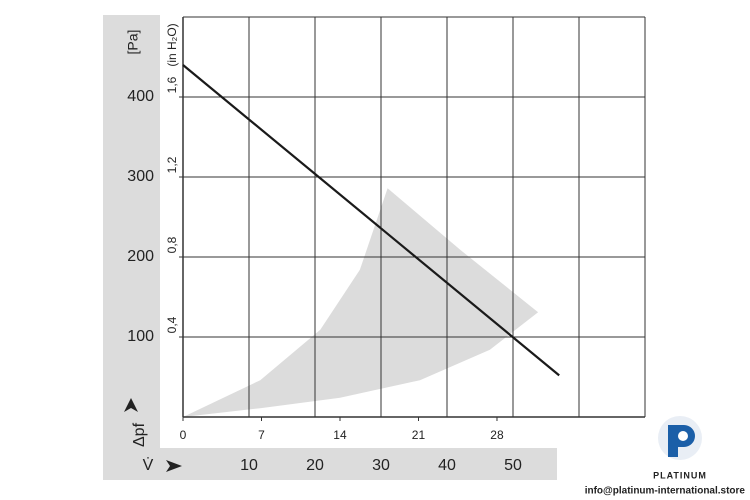  Describe the element at coordinates (140, 96) in the screenshot. I see `y-tick-label: 400` at that location.